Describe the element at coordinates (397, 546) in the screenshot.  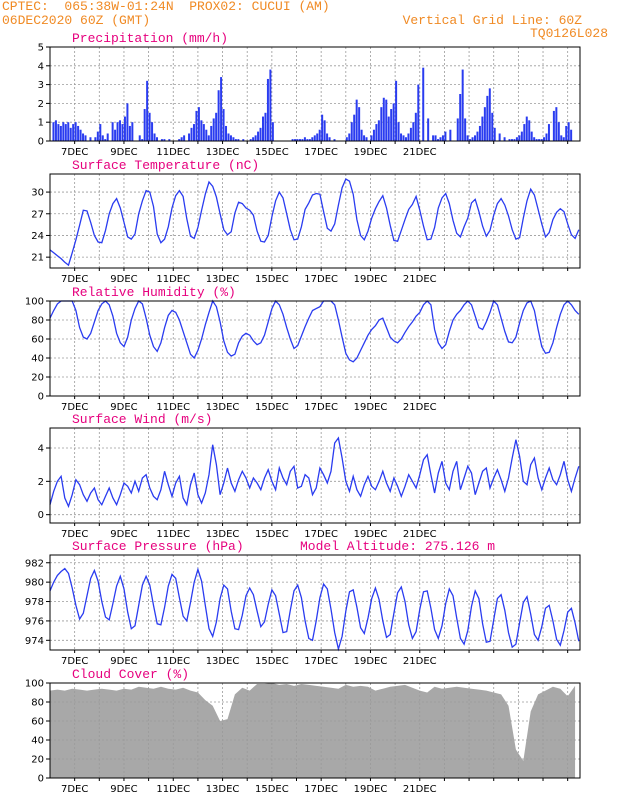
I see `panel-subtitle: Model Altitude: 275.126 m` at that location.